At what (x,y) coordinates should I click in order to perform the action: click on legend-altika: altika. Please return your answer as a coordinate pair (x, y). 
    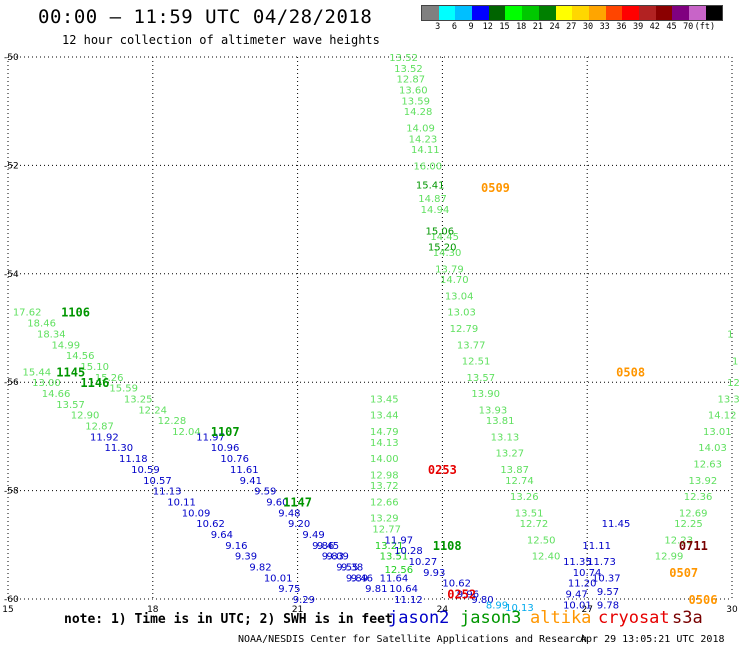
    Looking at the image, I should click on (561, 618).